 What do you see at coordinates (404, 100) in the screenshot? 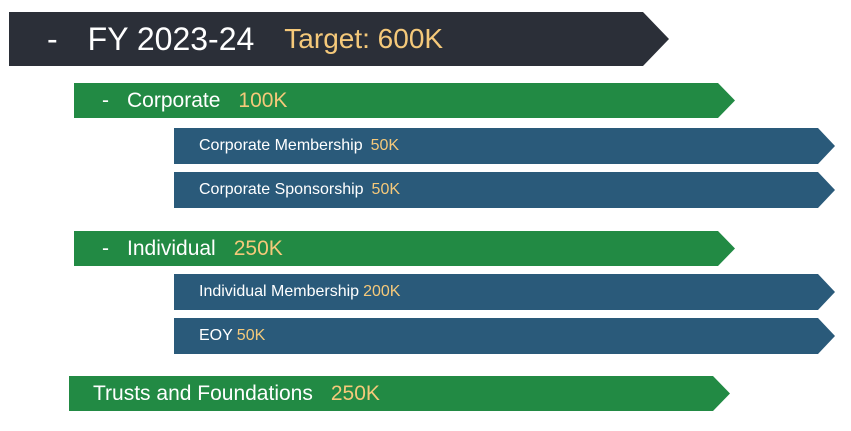
I see `corporate-group: - Corporate 100K` at bounding box center [404, 100].